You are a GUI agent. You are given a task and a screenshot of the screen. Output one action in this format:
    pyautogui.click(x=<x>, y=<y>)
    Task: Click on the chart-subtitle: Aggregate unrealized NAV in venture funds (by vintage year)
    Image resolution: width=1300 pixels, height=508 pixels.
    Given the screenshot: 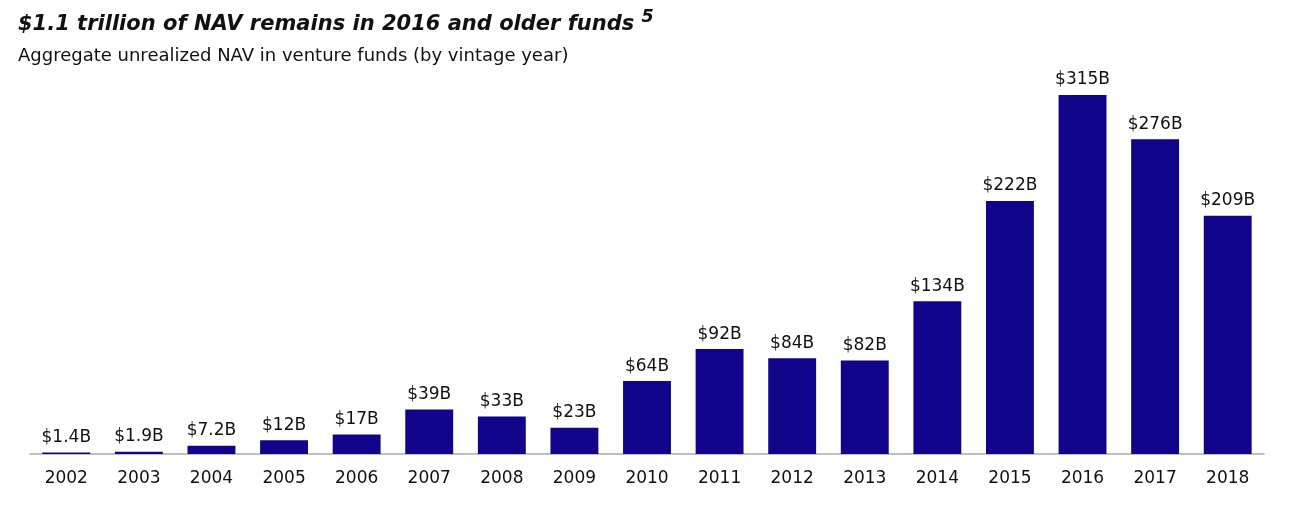 What is the action you would take?
    pyautogui.click(x=293, y=54)
    